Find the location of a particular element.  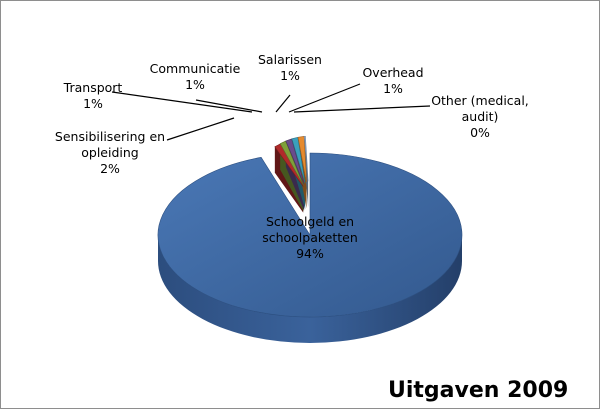

slice-transport is located at coordinates (291, 163).